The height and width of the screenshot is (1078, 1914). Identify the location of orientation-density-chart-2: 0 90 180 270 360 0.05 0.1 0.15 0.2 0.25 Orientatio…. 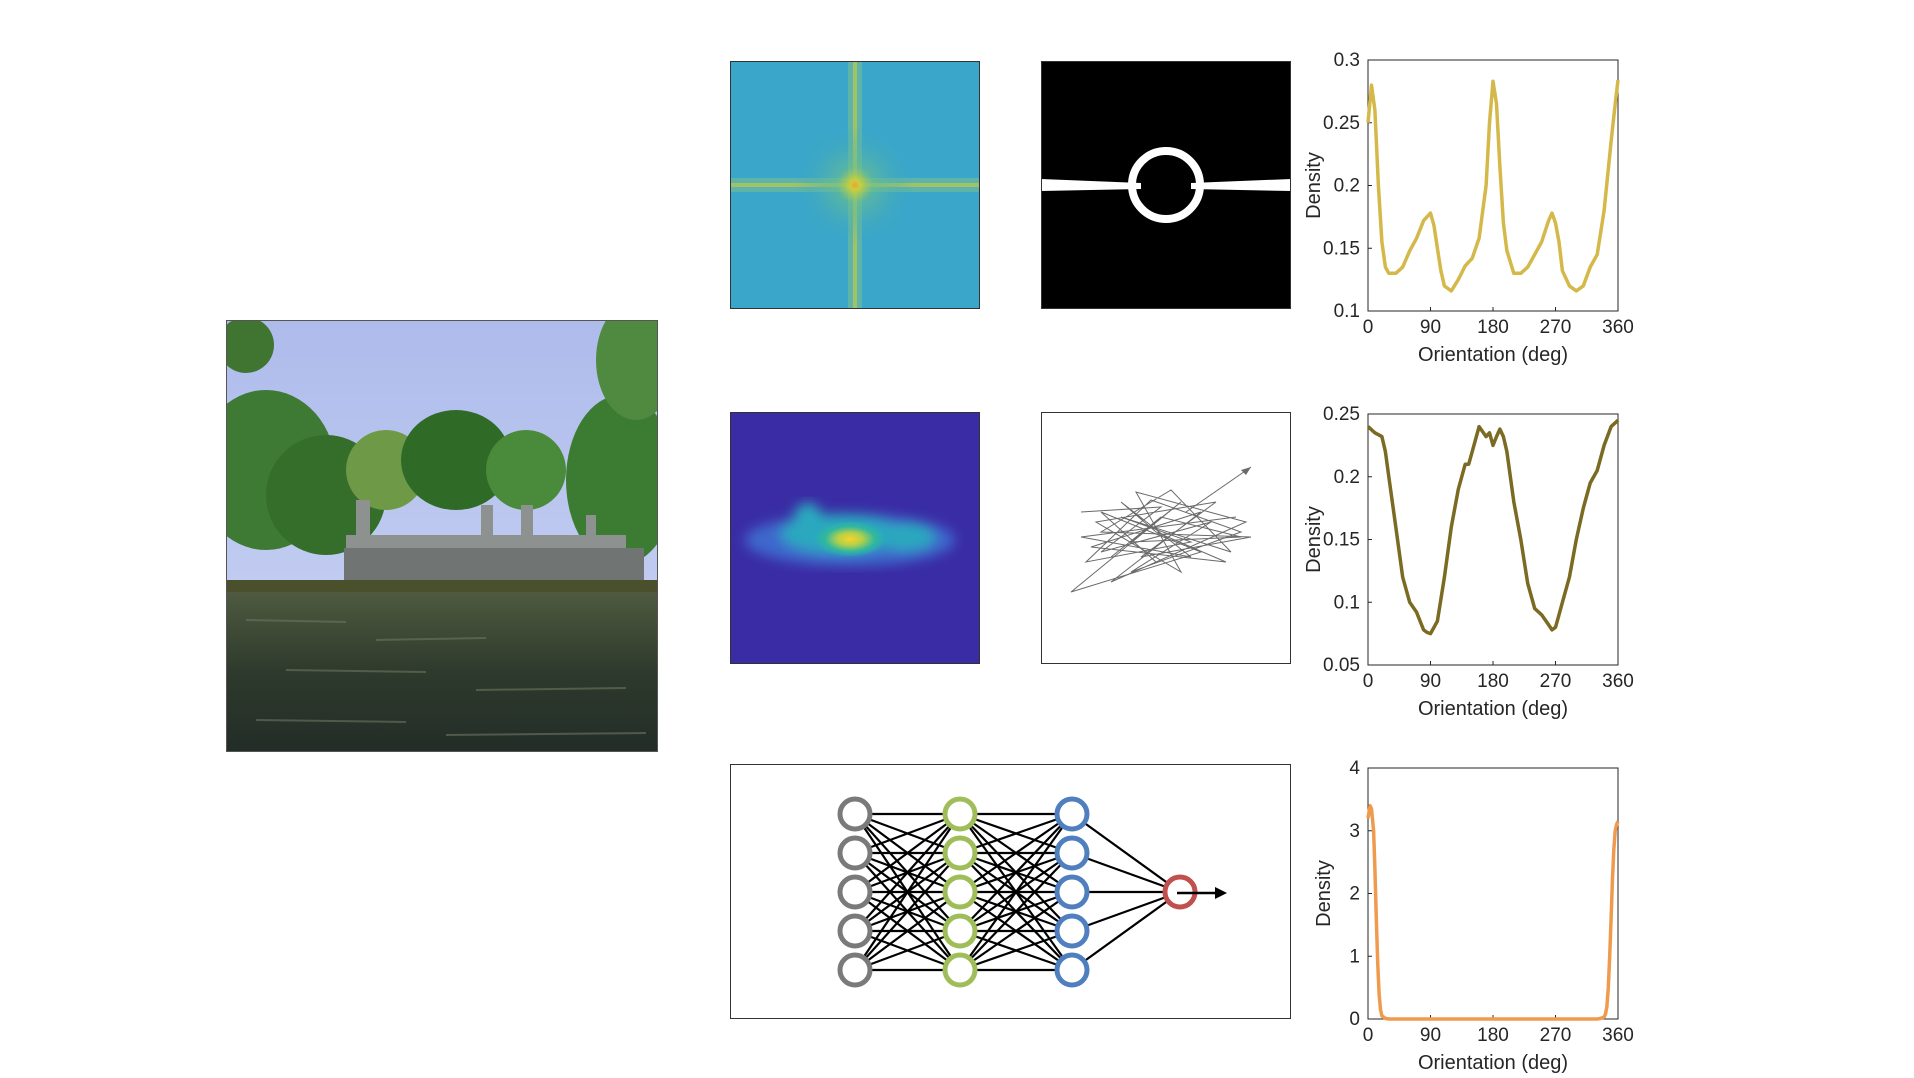
(1468, 562).